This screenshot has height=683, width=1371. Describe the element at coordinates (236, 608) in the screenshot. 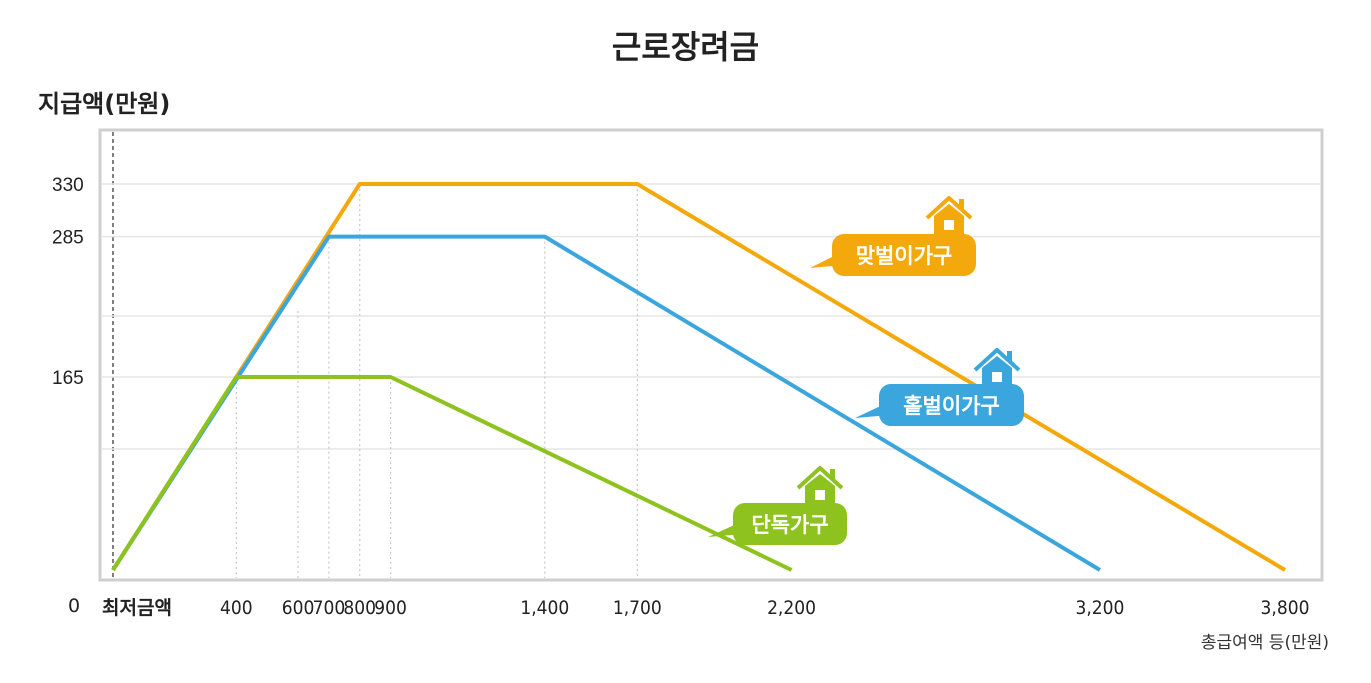

I see `x-tick-label: 400` at that location.